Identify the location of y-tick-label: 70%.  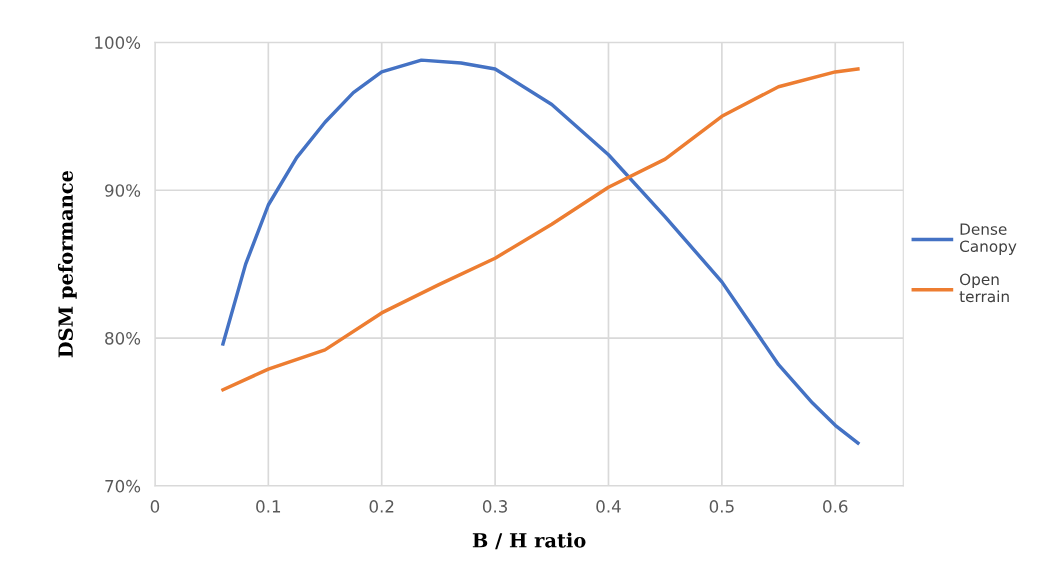
(123, 486).